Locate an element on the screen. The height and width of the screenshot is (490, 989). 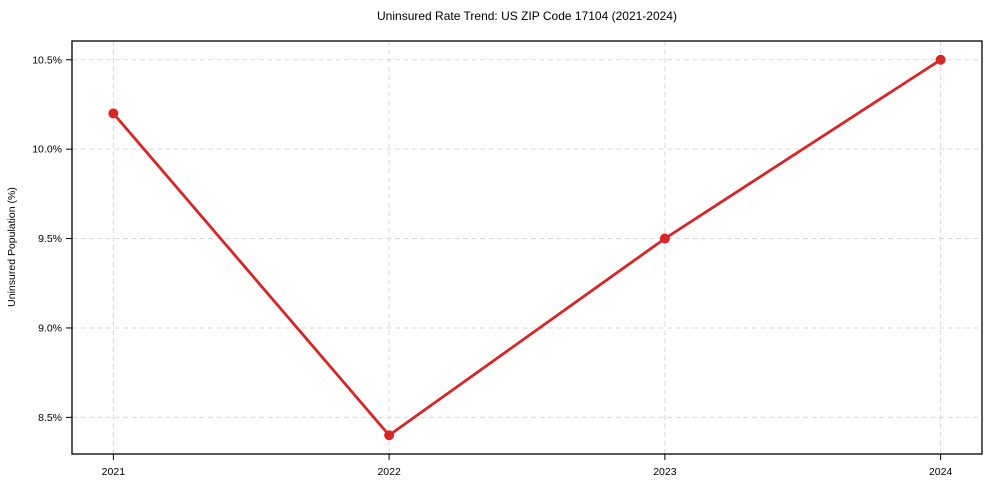
y-axis-label: Uninsured Population (%) is located at coordinates (12, 247).